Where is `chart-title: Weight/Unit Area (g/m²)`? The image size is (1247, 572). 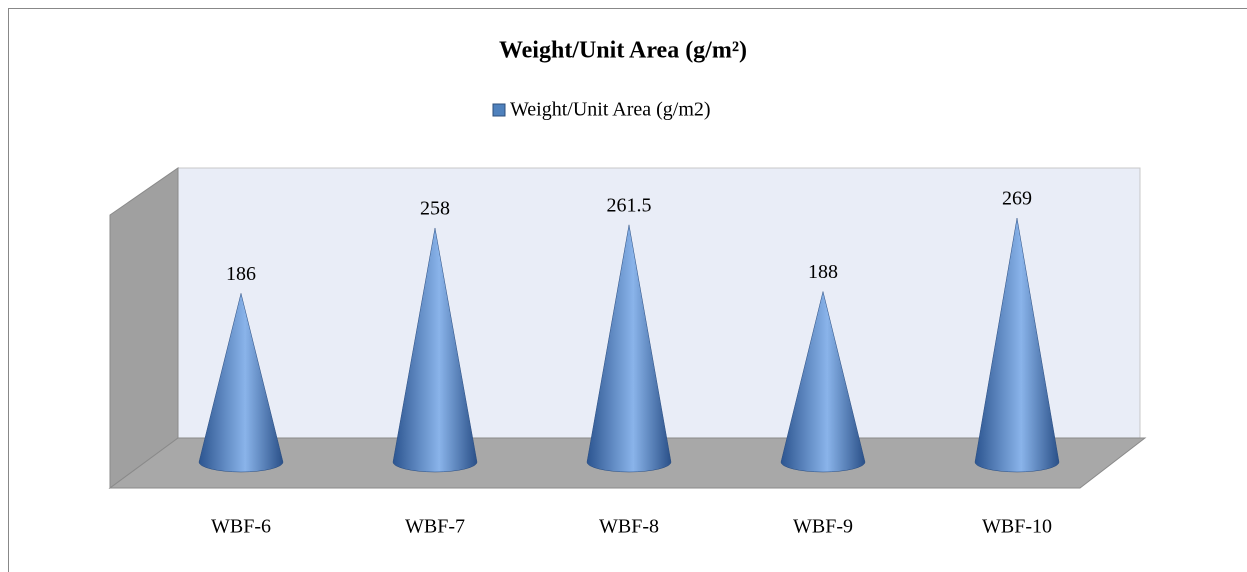
chart-title: Weight/Unit Area (g/m²) is located at coordinates (623, 51).